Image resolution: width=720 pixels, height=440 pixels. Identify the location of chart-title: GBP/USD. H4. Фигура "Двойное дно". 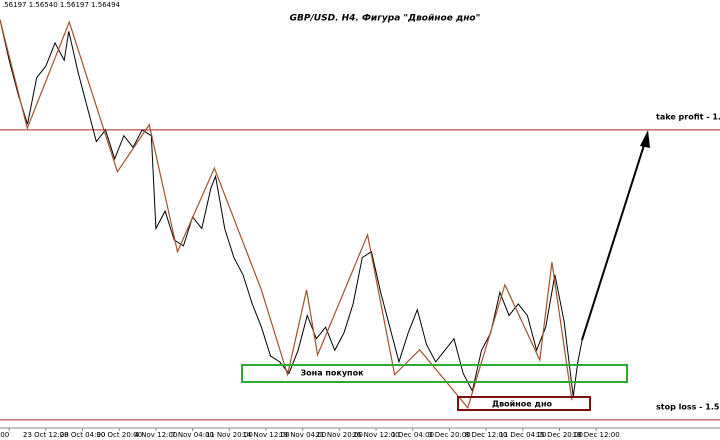
(385, 19).